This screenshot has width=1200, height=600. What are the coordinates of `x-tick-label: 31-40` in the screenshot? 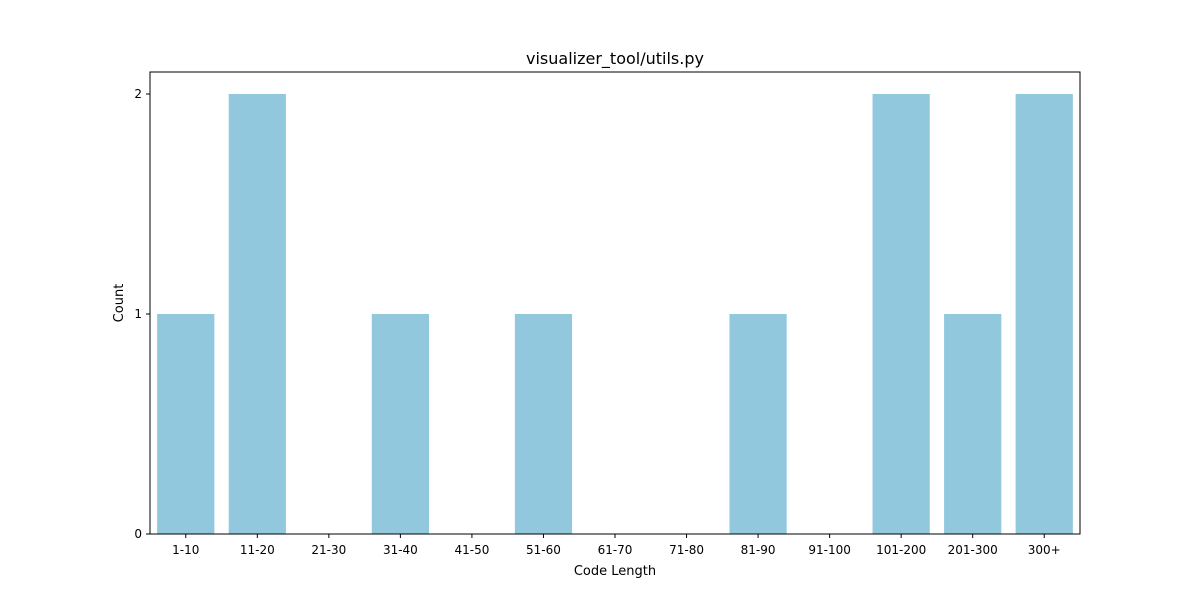 It's located at (400, 550).